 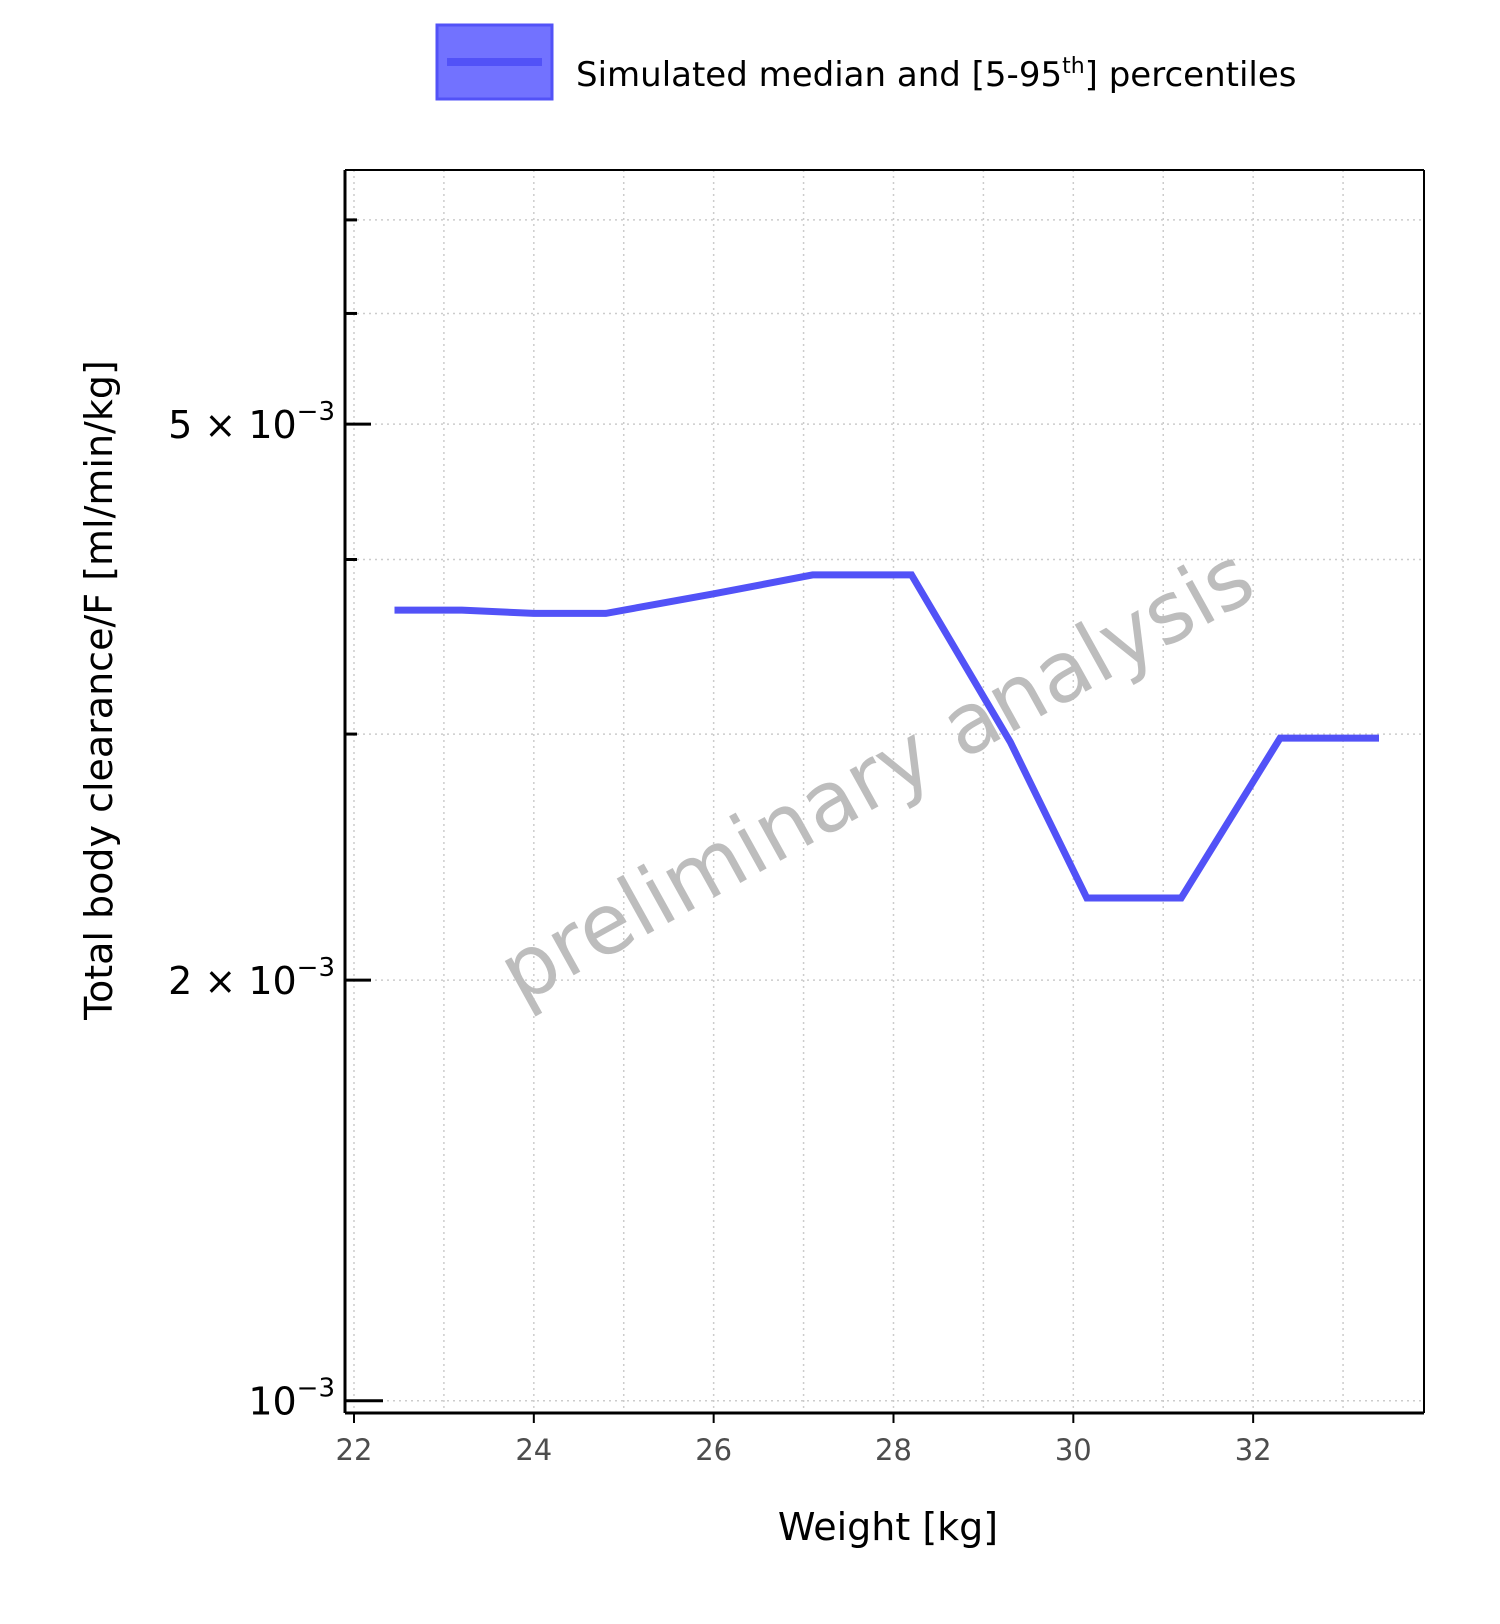 I want to click on series-layer, so click(x=886, y=736).